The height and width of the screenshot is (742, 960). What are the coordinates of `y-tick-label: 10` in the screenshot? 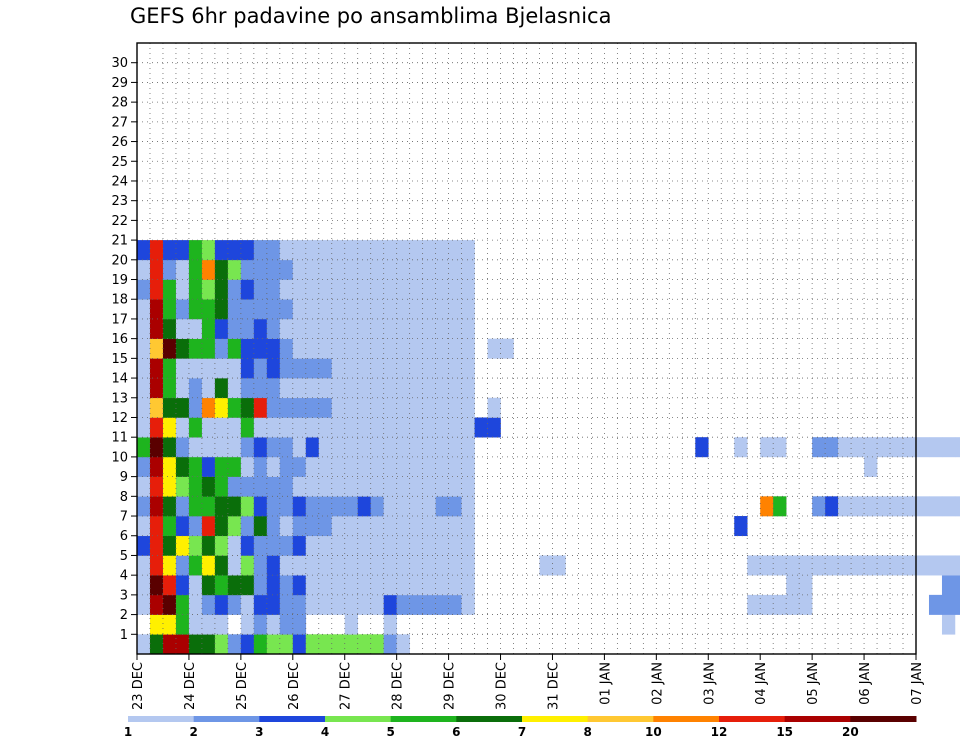 It's located at (119, 457).